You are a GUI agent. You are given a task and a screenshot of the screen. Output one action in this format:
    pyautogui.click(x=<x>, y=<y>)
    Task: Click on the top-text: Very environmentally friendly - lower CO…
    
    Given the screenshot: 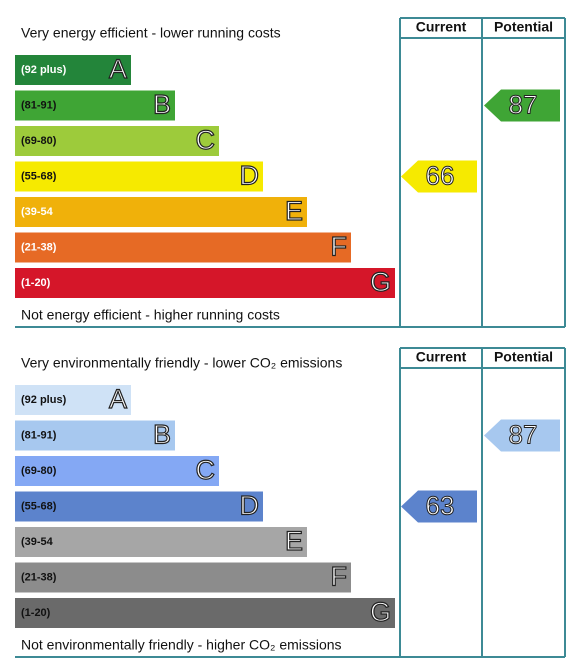 What is the action you would take?
    pyautogui.click(x=181, y=363)
    